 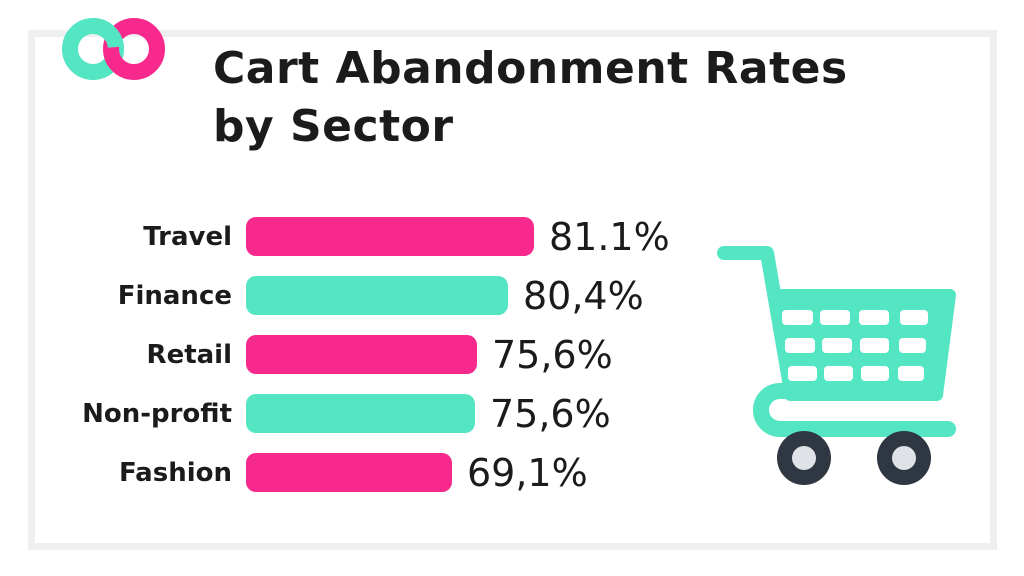 What do you see at coordinates (333, 127) in the screenshot?
I see `chart-title-line2: by Sector` at bounding box center [333, 127].